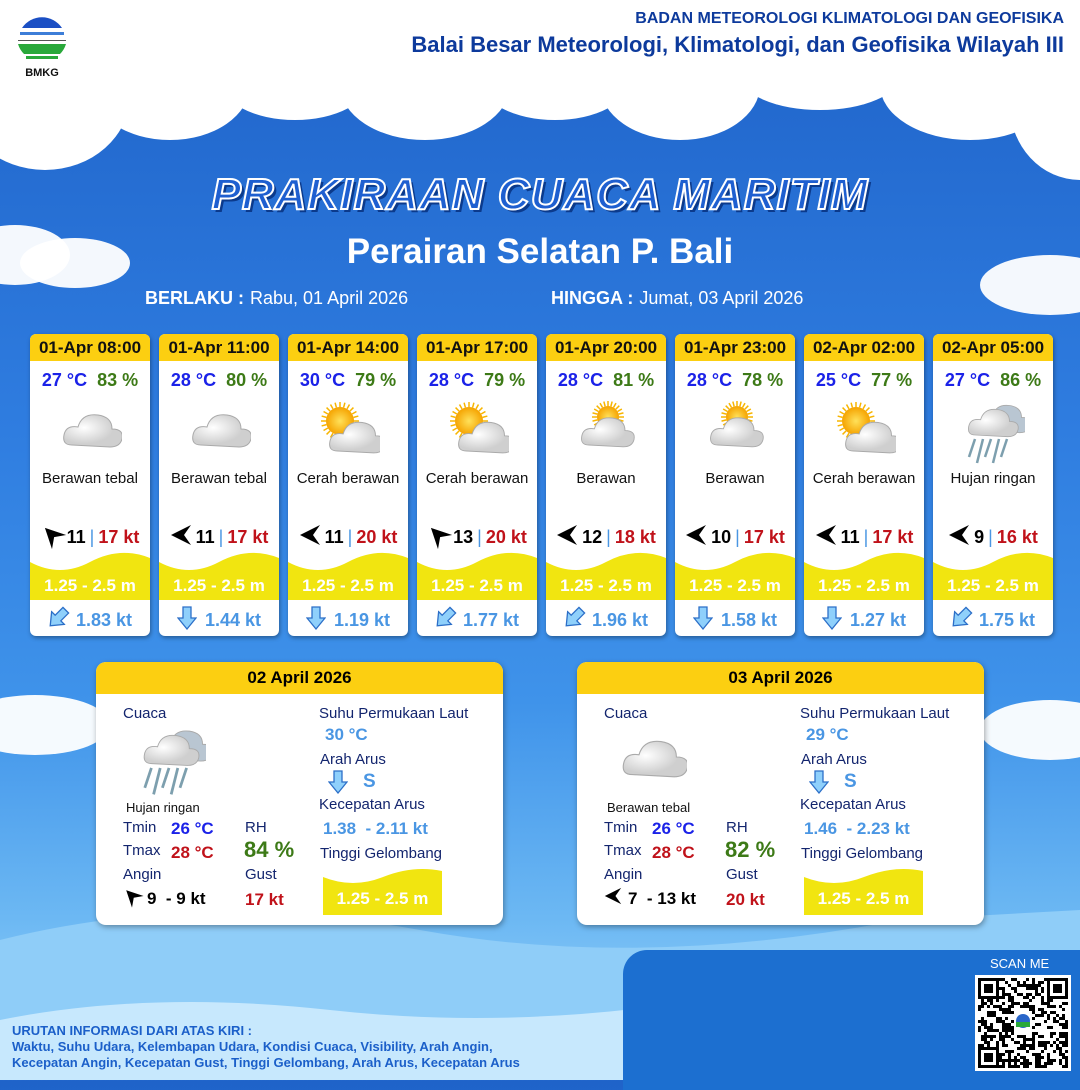 This screenshot has width=1080, height=1090. What do you see at coordinates (749, 620) in the screenshot?
I see `current-speed: 1.58 kt` at bounding box center [749, 620].